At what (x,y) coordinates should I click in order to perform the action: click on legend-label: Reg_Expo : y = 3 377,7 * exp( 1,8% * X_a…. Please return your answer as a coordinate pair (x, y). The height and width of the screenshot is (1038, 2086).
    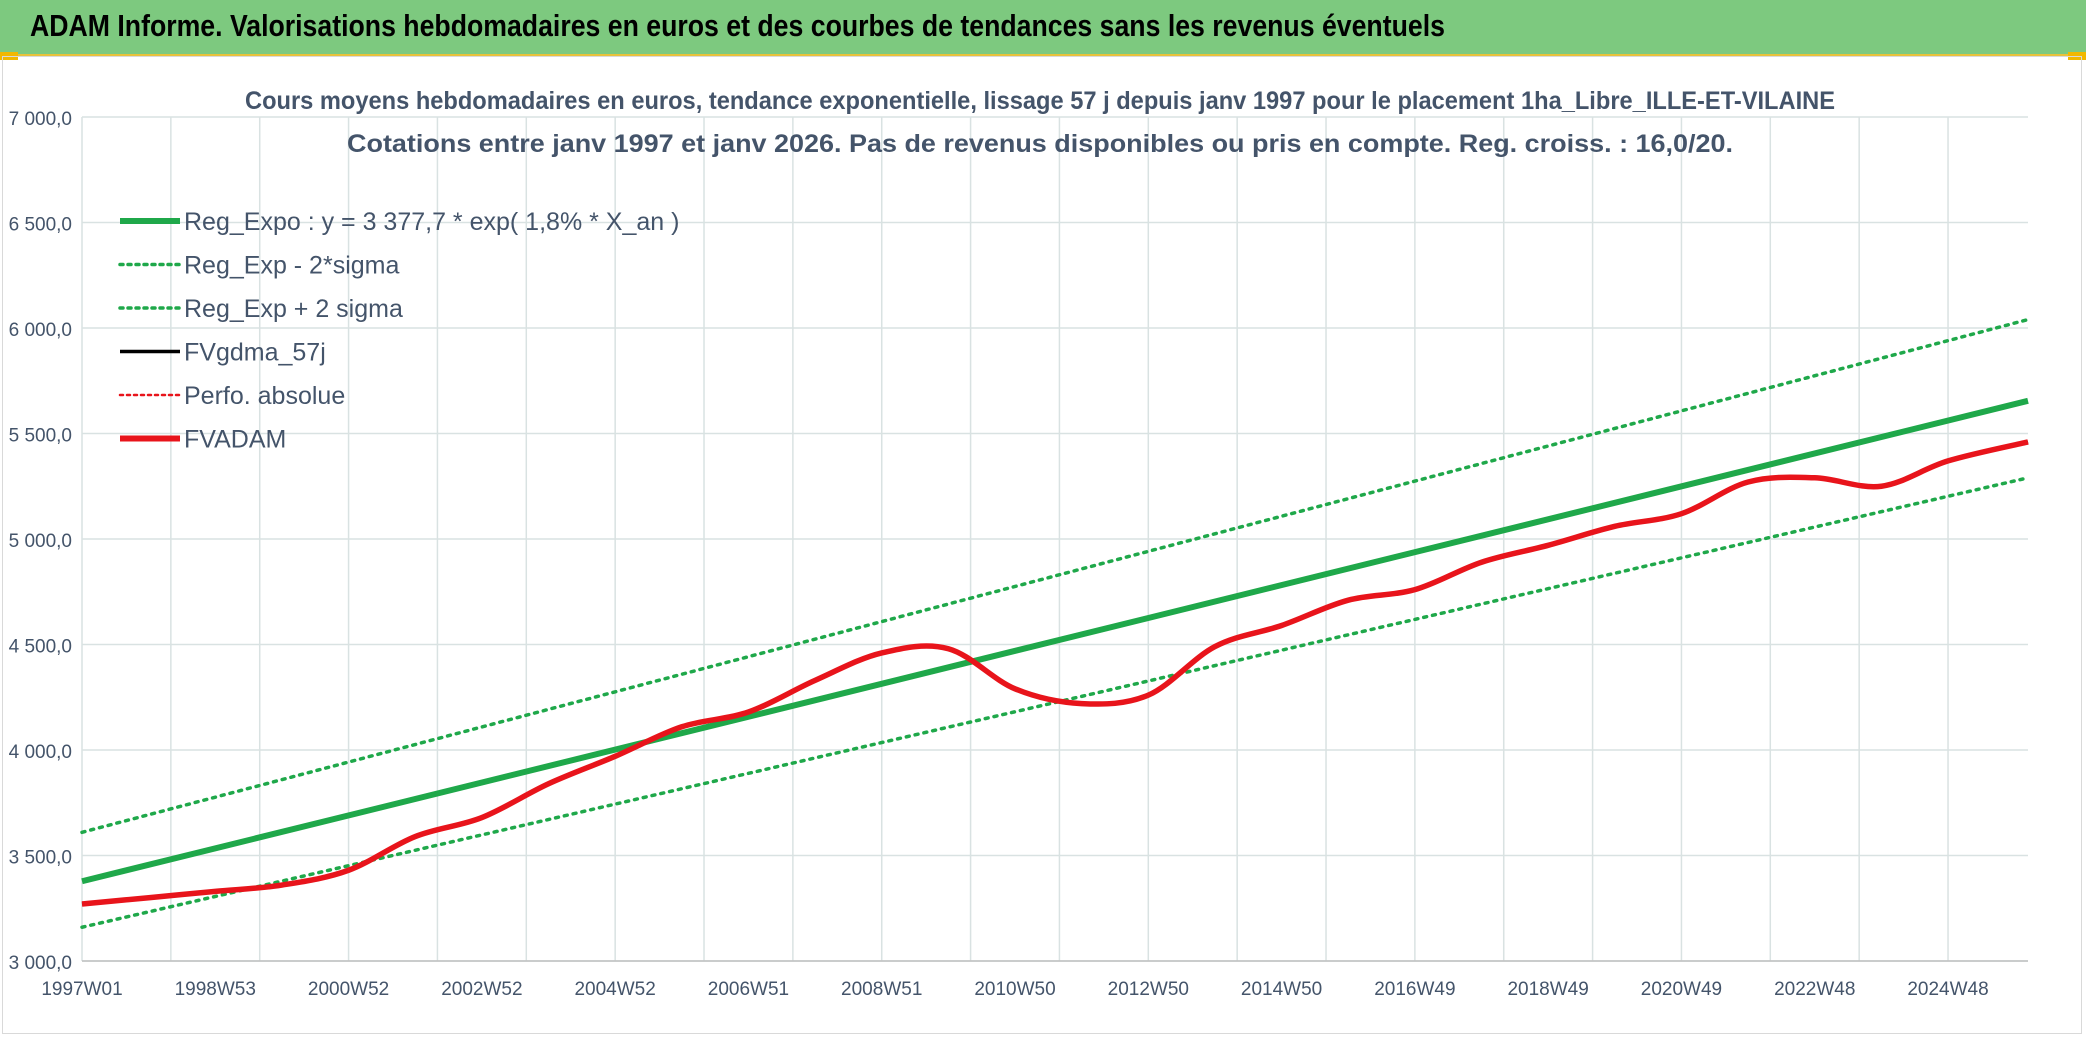
    Looking at the image, I should click on (431, 222).